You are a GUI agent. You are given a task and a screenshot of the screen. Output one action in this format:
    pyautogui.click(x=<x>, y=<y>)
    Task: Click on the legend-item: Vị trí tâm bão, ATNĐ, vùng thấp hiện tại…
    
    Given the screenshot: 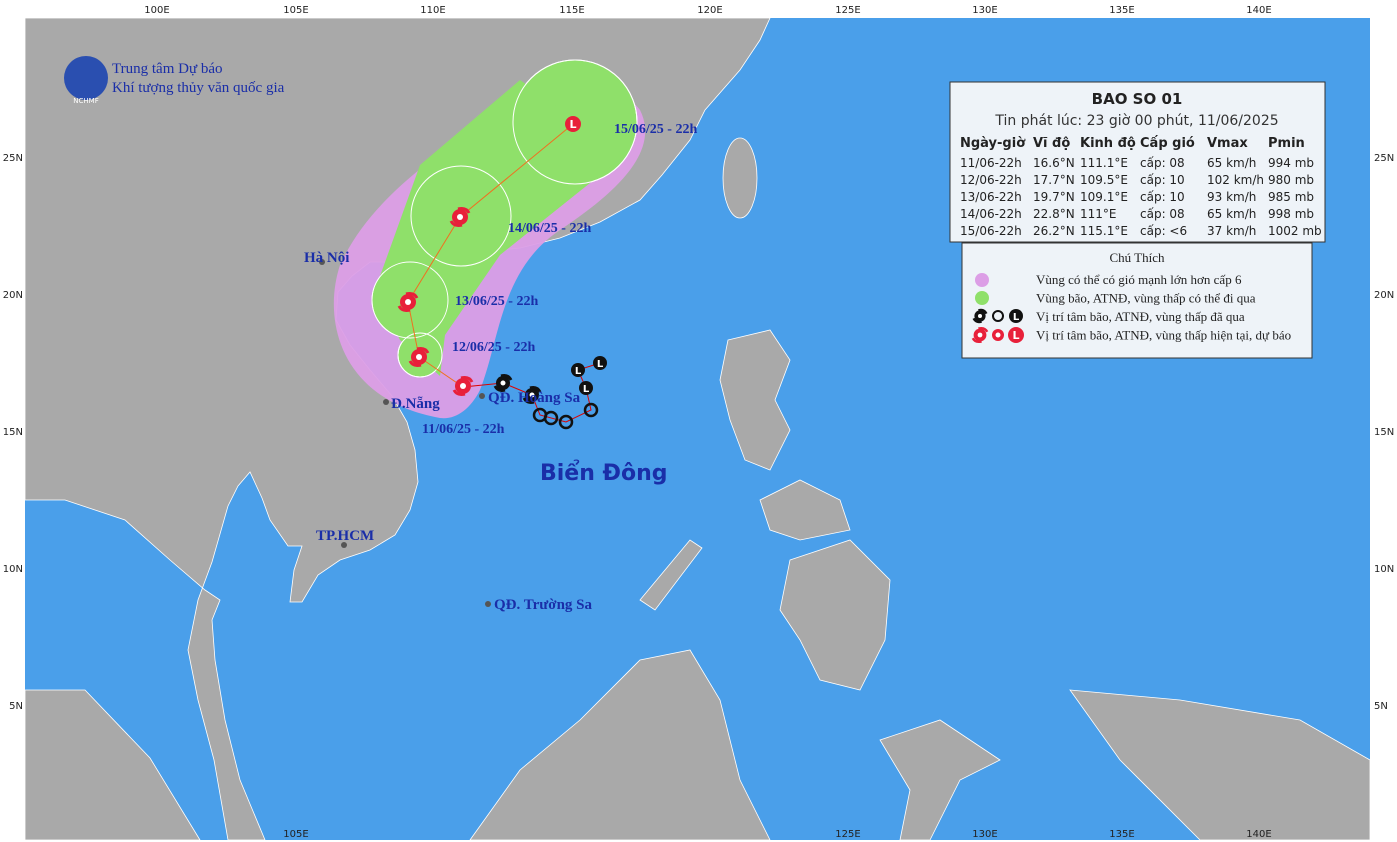 What is the action you would take?
    pyautogui.click(x=1163, y=335)
    